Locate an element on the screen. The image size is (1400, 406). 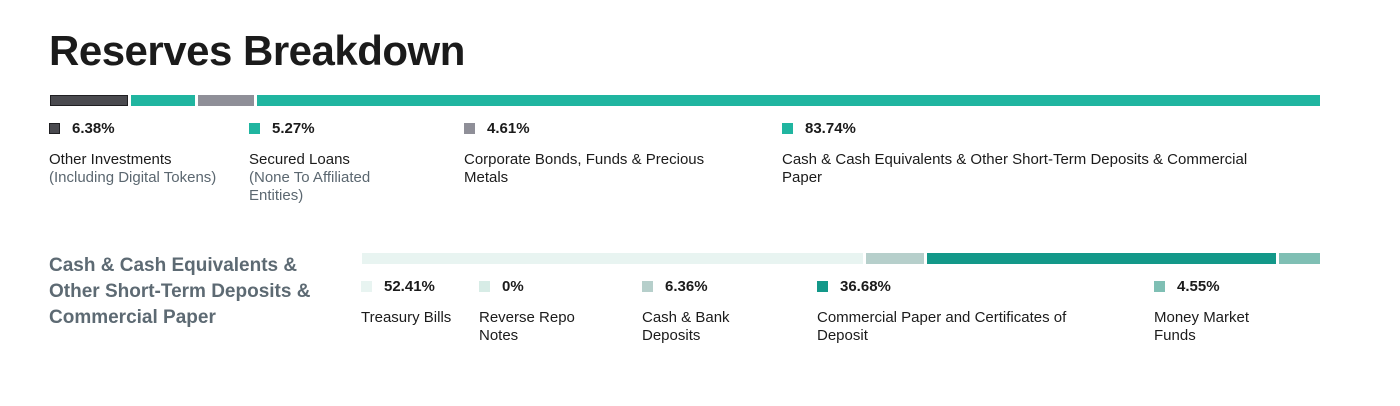
legend-label: Reverse Repo Notes is located at coordinates (527, 326).